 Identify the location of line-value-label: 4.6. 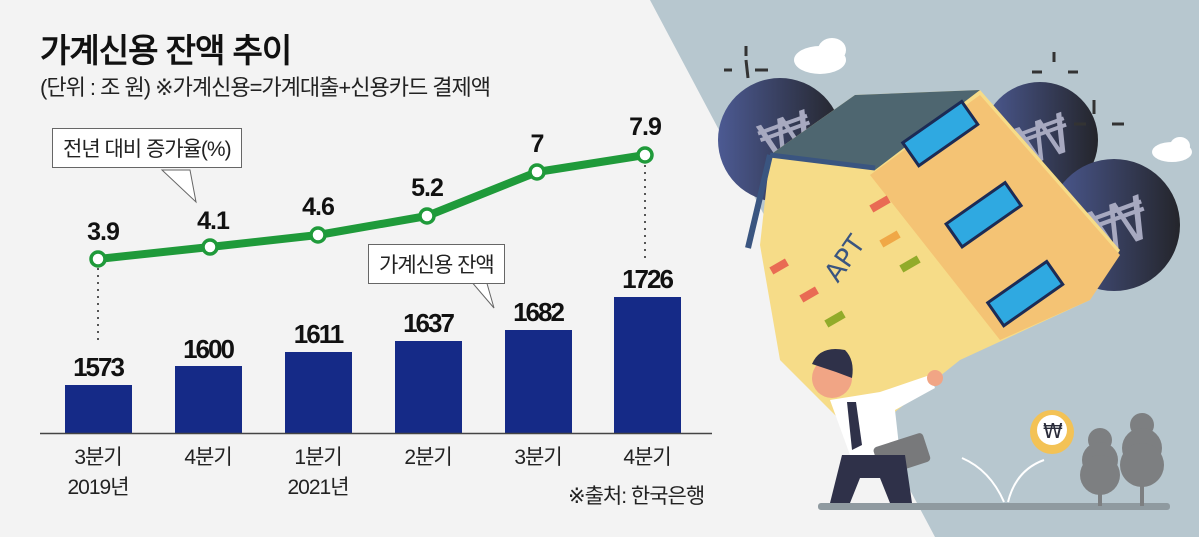
(318, 207).